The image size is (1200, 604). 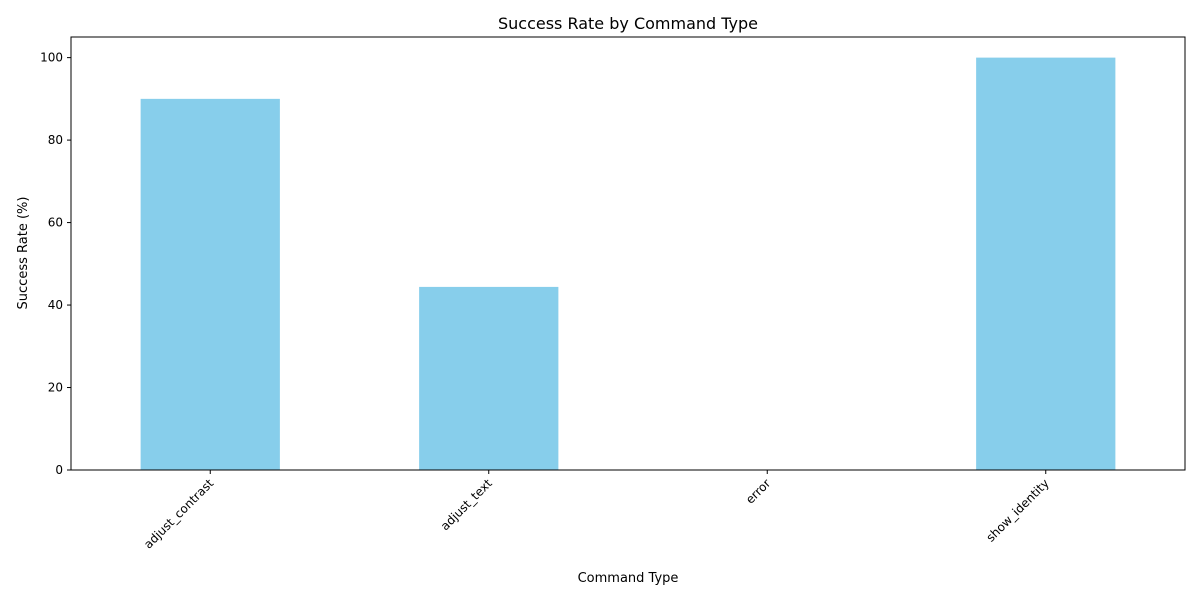 I want to click on y-tick-label: 80, so click(x=55, y=140).